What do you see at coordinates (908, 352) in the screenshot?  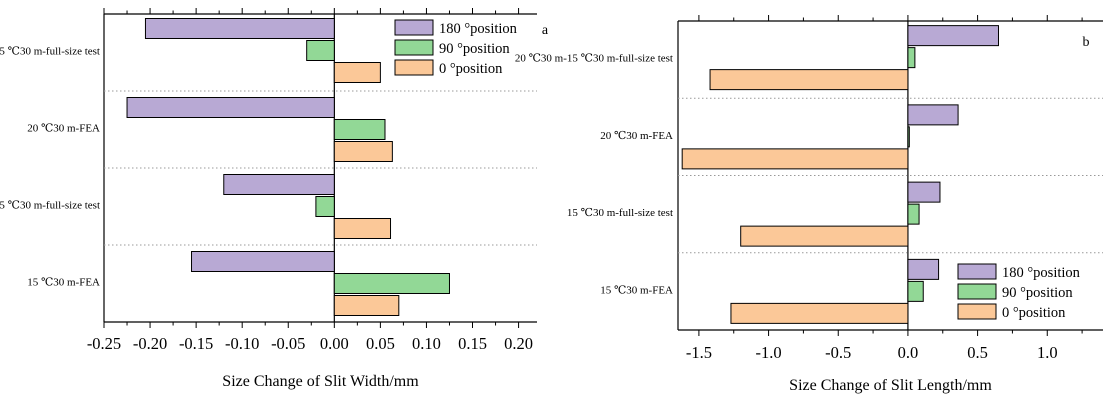 I see `x-tick-label: 0.0` at bounding box center [908, 352].